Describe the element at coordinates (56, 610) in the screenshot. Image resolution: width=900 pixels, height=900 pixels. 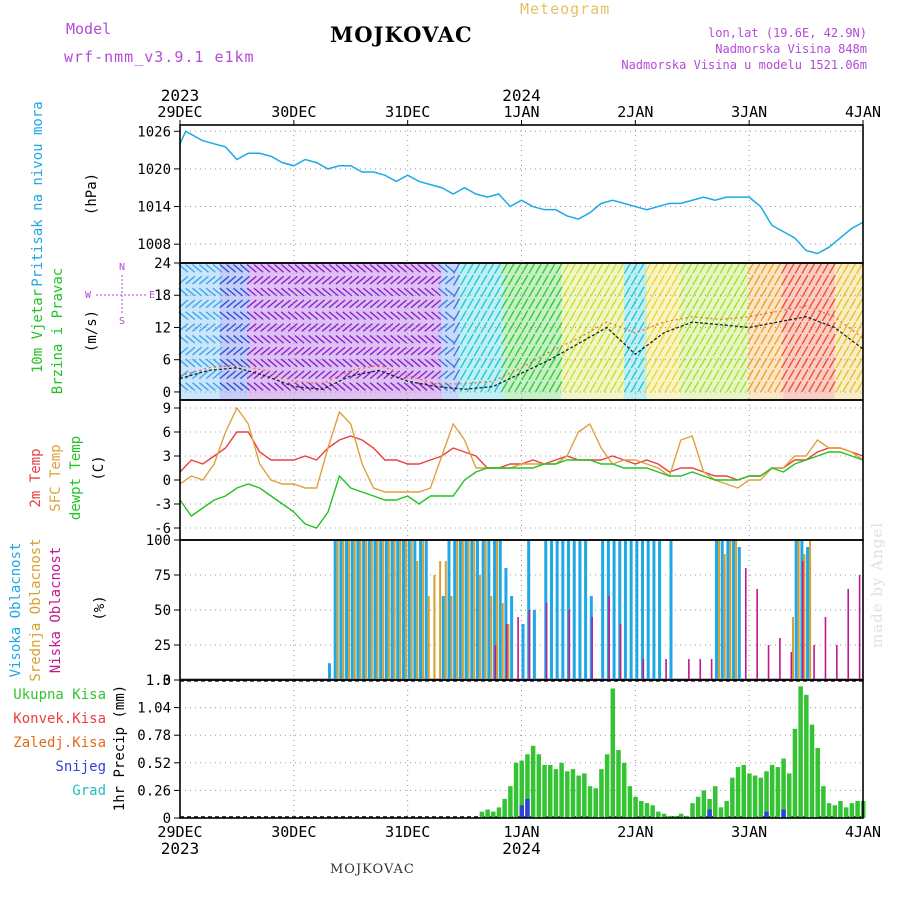
I see `low-cloud-axis-title: Niska Oblacnost` at that location.